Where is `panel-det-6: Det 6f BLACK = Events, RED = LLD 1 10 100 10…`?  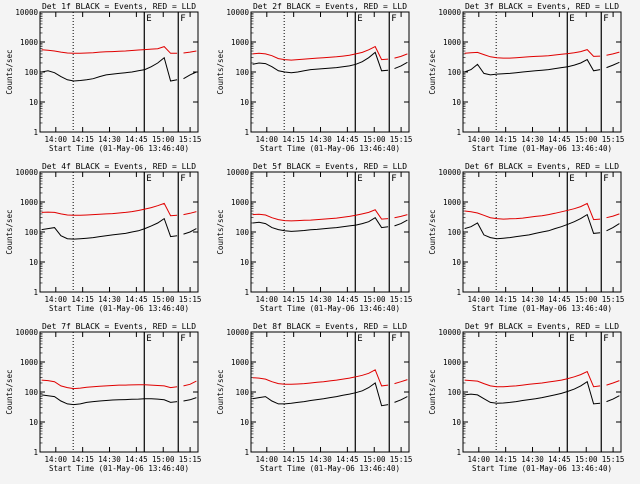 panel-det-6: Det 6f BLACK = Events, RED = LLD 1 10 100 10… is located at coordinates (526, 237).